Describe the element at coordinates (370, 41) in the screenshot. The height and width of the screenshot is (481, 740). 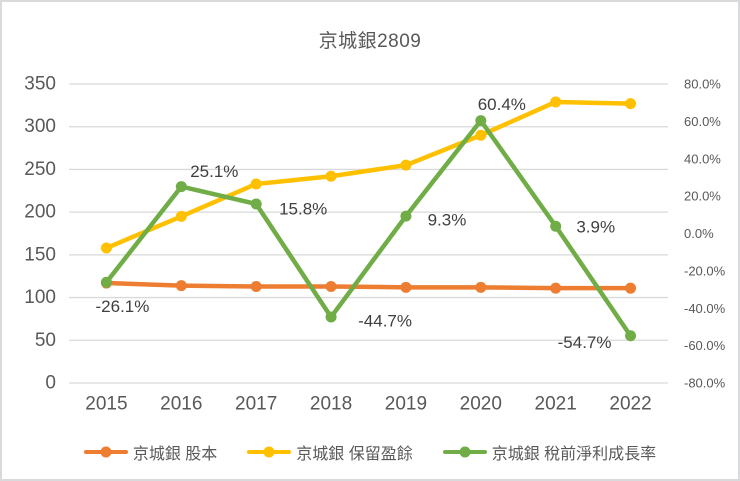
I see `chart-title: 京城銀2809` at that location.